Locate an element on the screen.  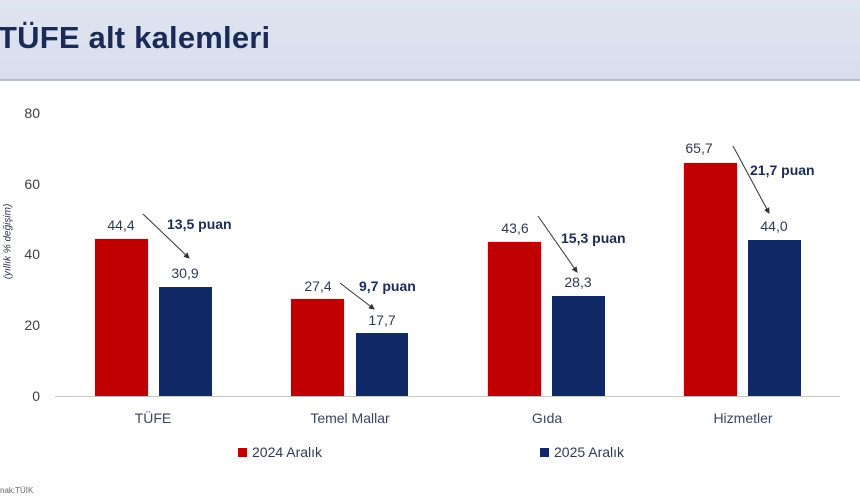
bar-tufe-2025 is located at coordinates (185, 341).